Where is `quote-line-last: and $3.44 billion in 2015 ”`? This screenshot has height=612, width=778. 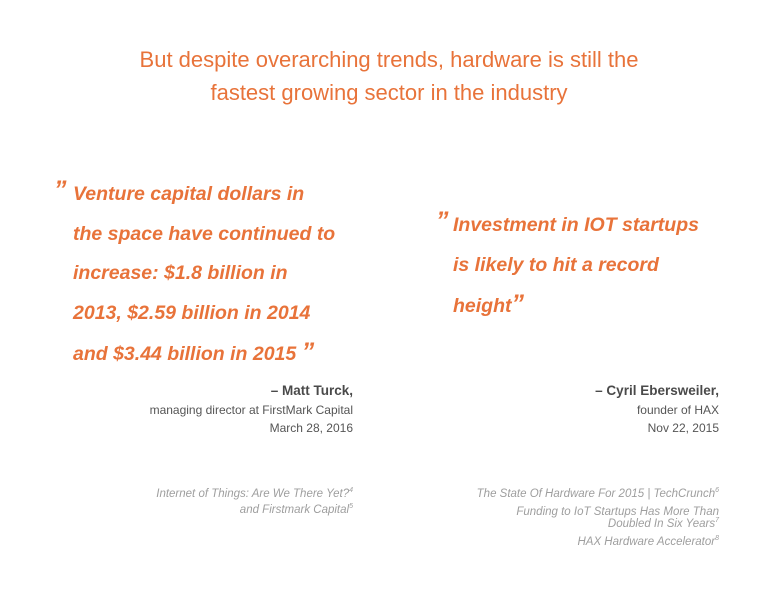
quote-line-last: and $3.44 billion in 2015 ” is located at coordinates (204, 354).